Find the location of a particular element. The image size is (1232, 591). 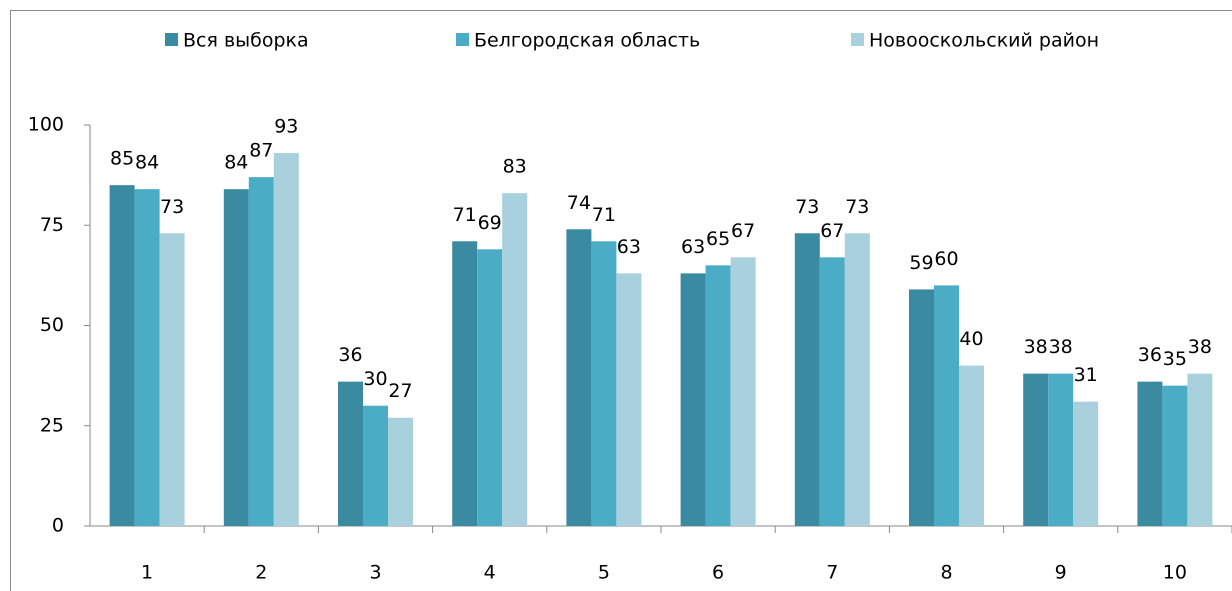

data-label: 69 is located at coordinates (490, 223).